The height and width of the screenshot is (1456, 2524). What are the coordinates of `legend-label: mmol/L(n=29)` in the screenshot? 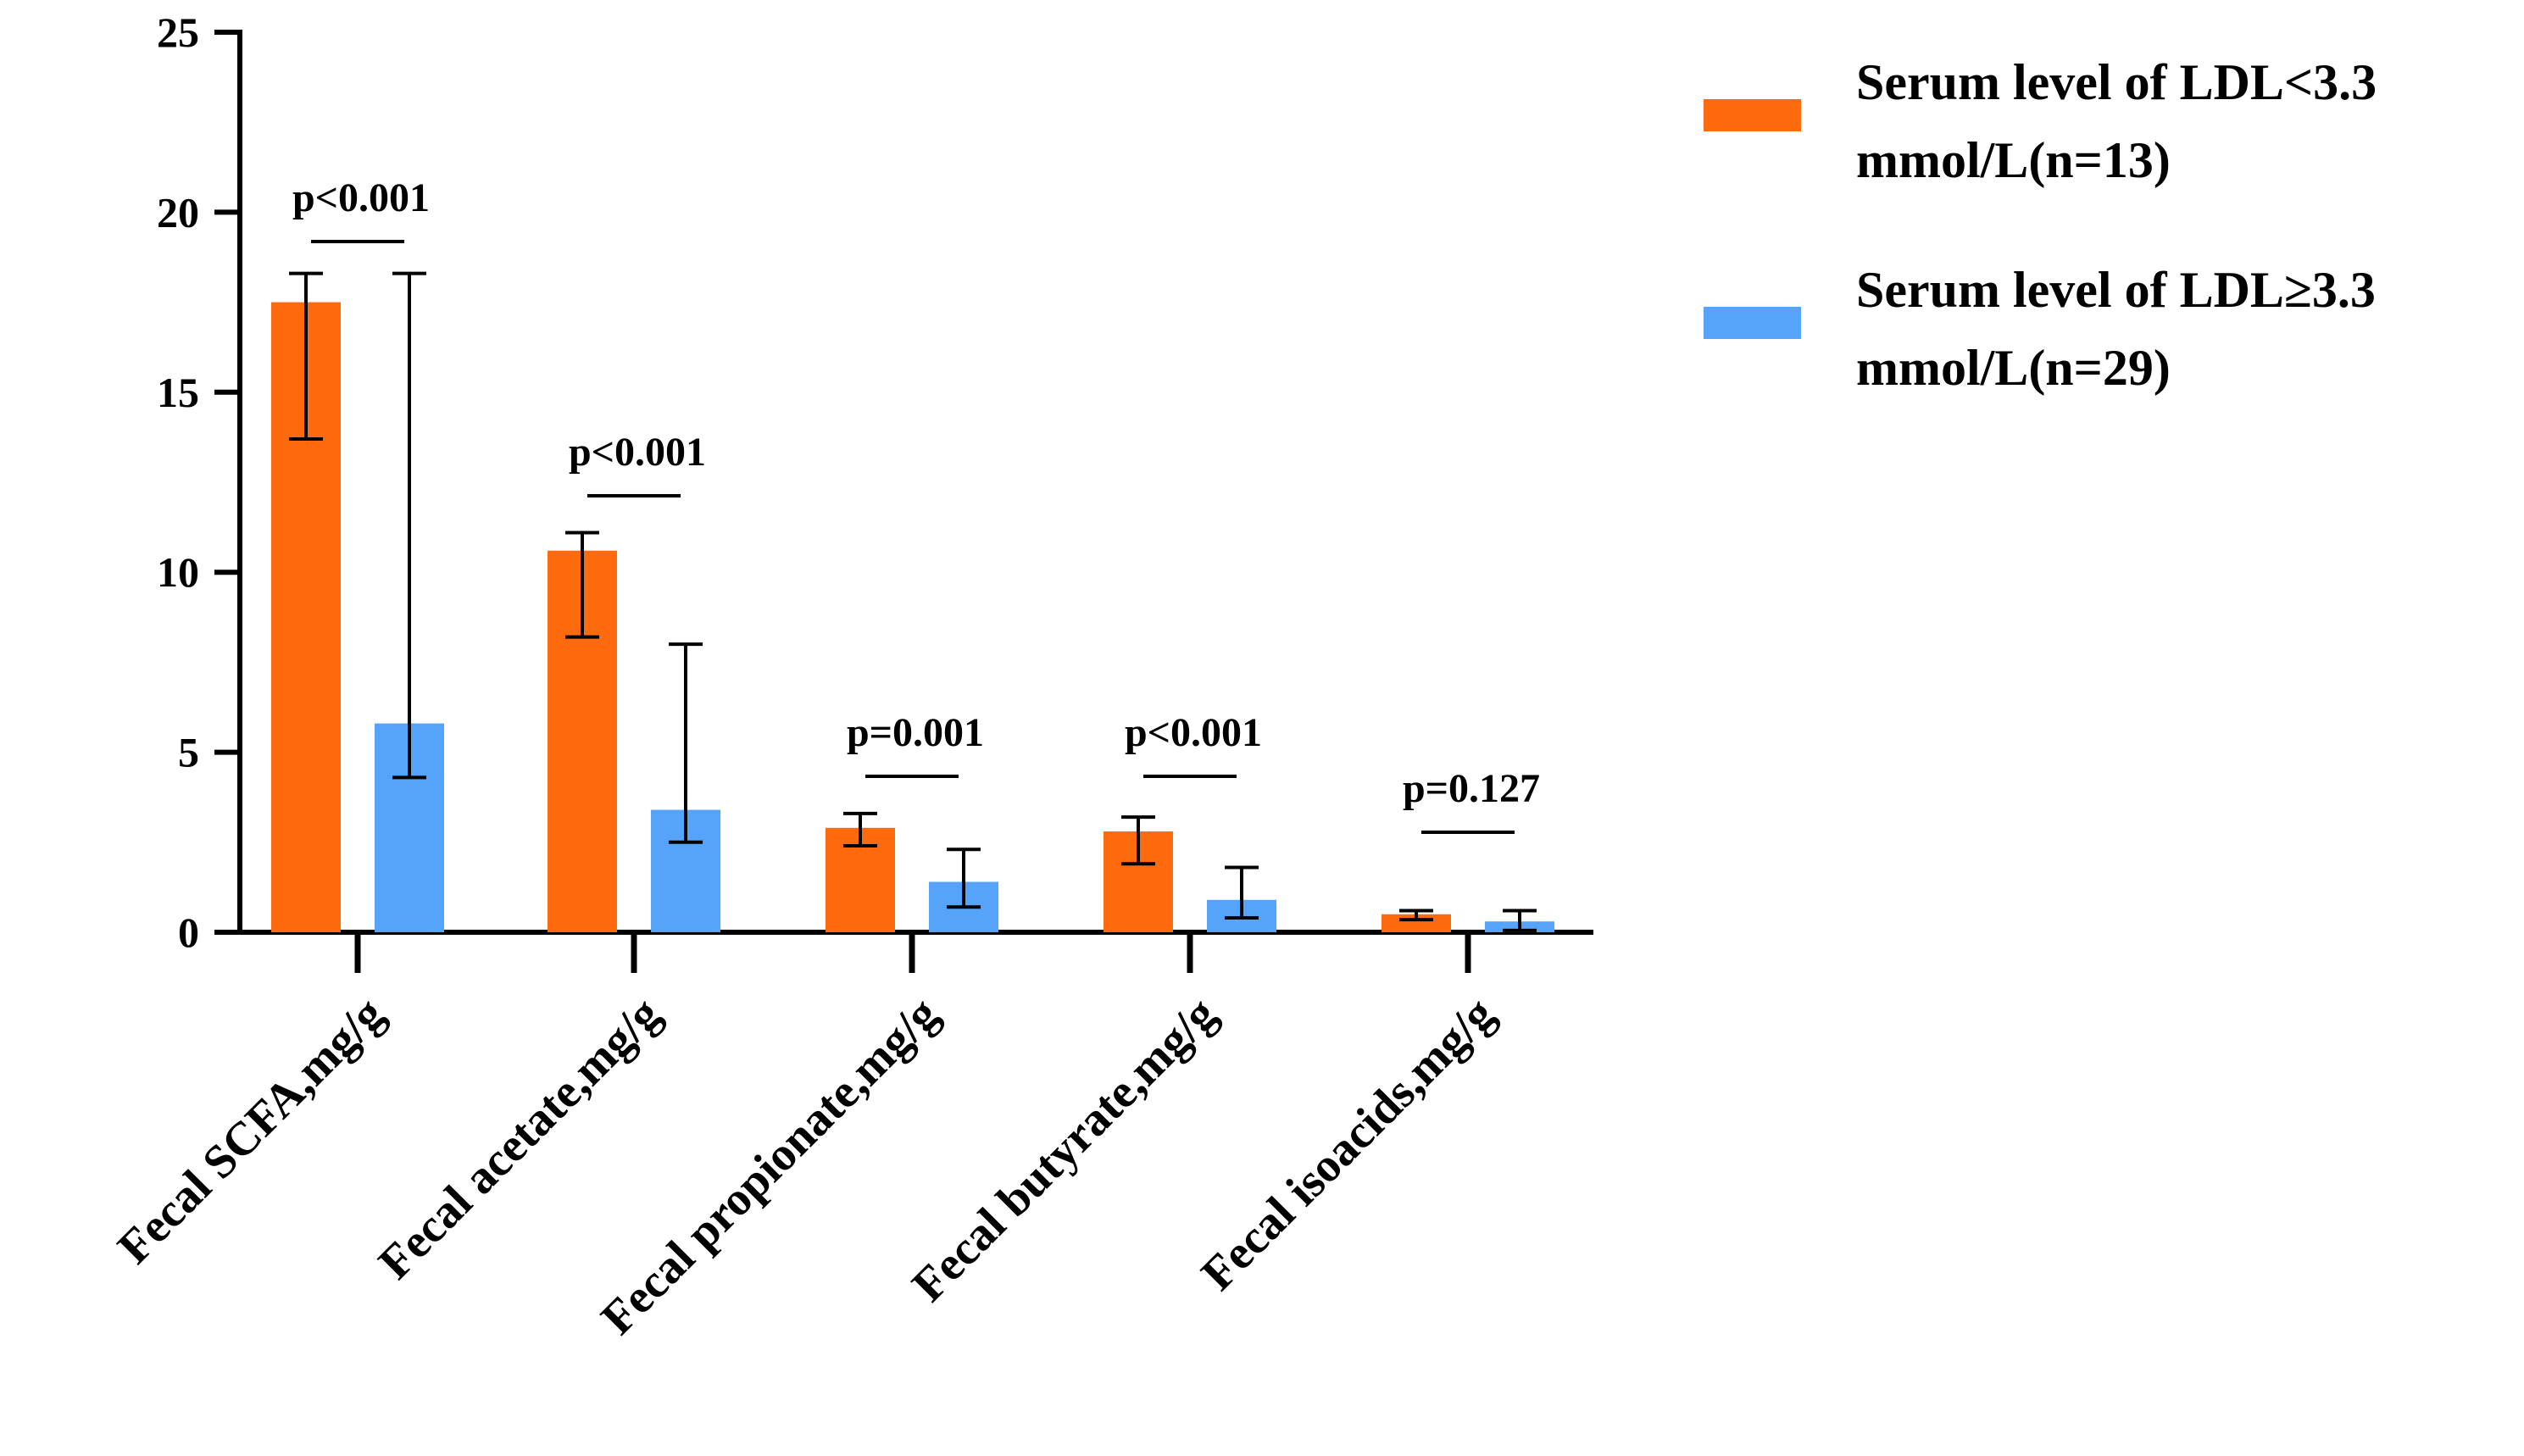 It's located at (2013, 368).